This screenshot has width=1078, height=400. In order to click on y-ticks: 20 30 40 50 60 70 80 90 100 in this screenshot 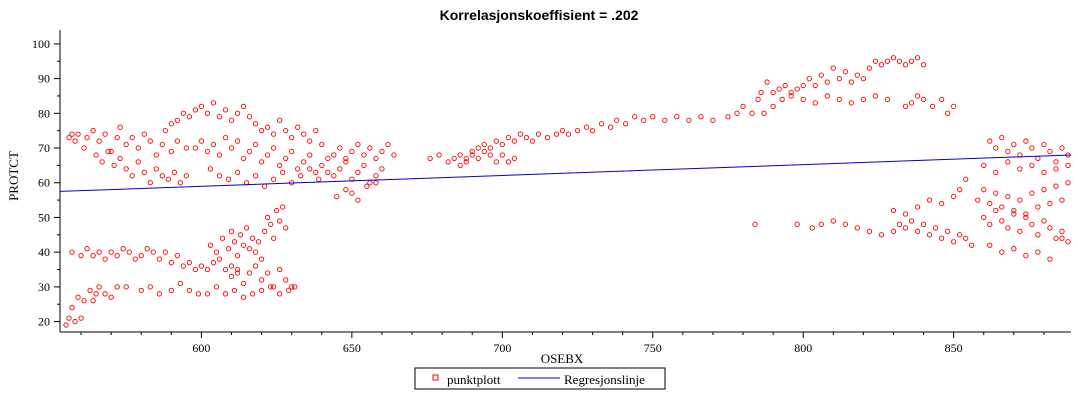, I will do `click(46, 183)`.